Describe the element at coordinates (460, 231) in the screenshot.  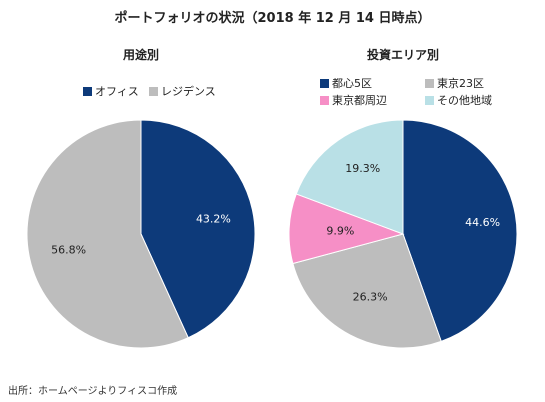
I see `slice-central5` at that location.